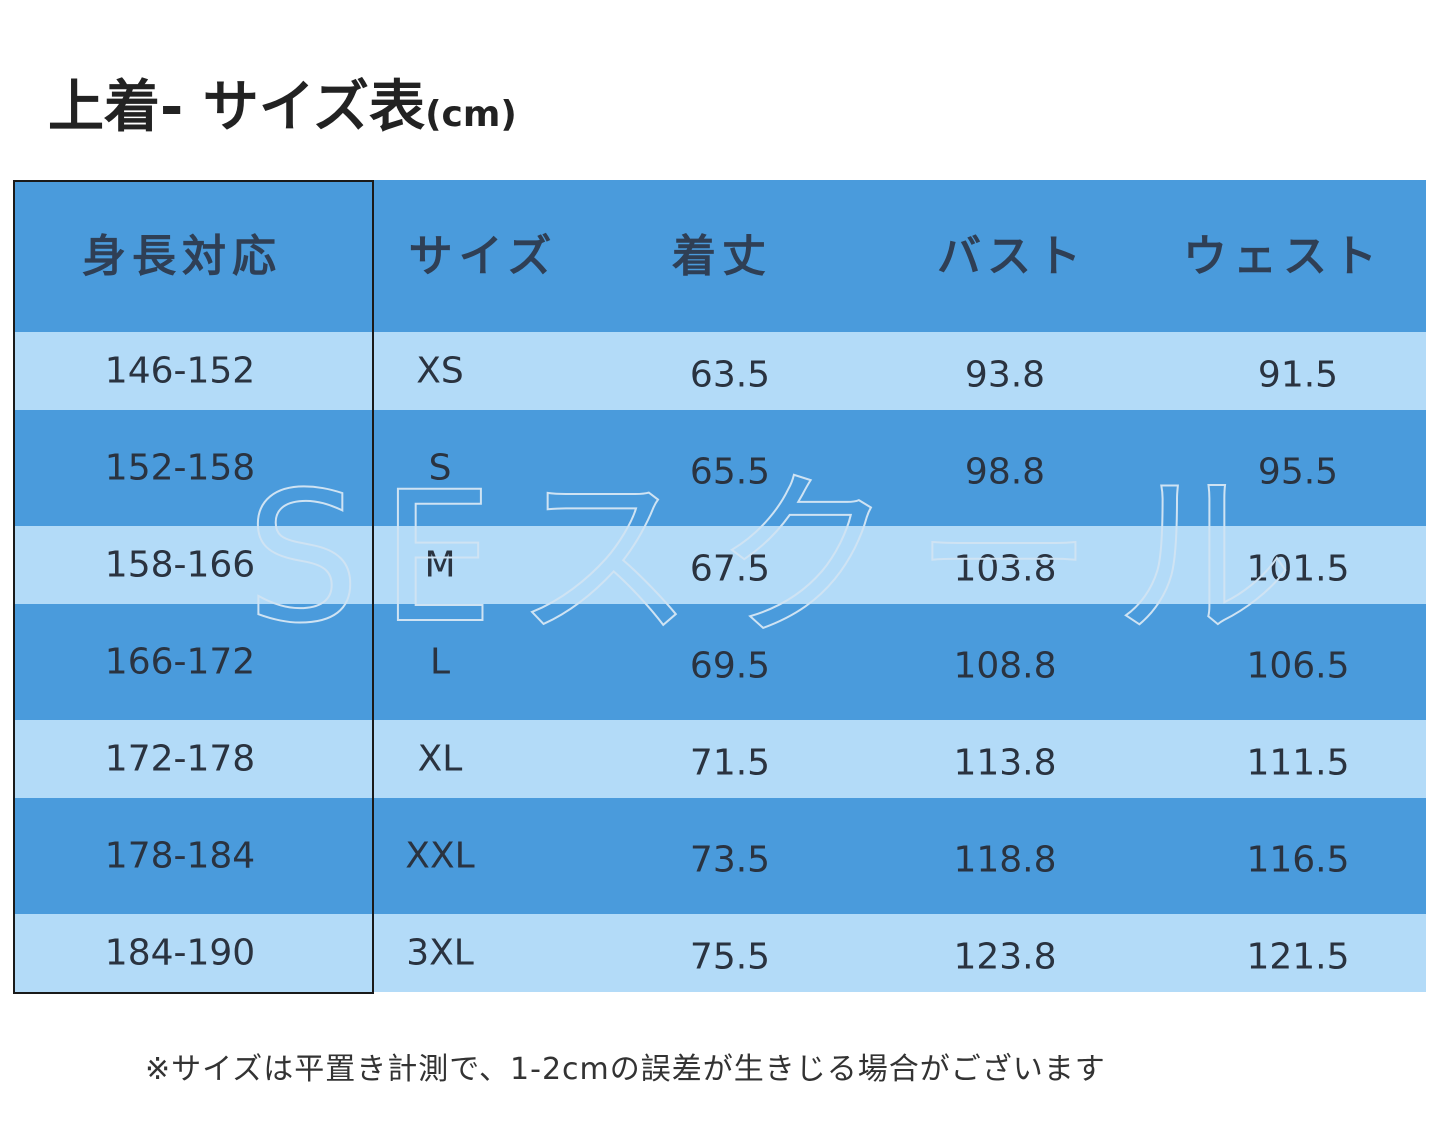  What do you see at coordinates (1005, 569) in the screenshot?
I see `table-cell: 103.8` at bounding box center [1005, 569].